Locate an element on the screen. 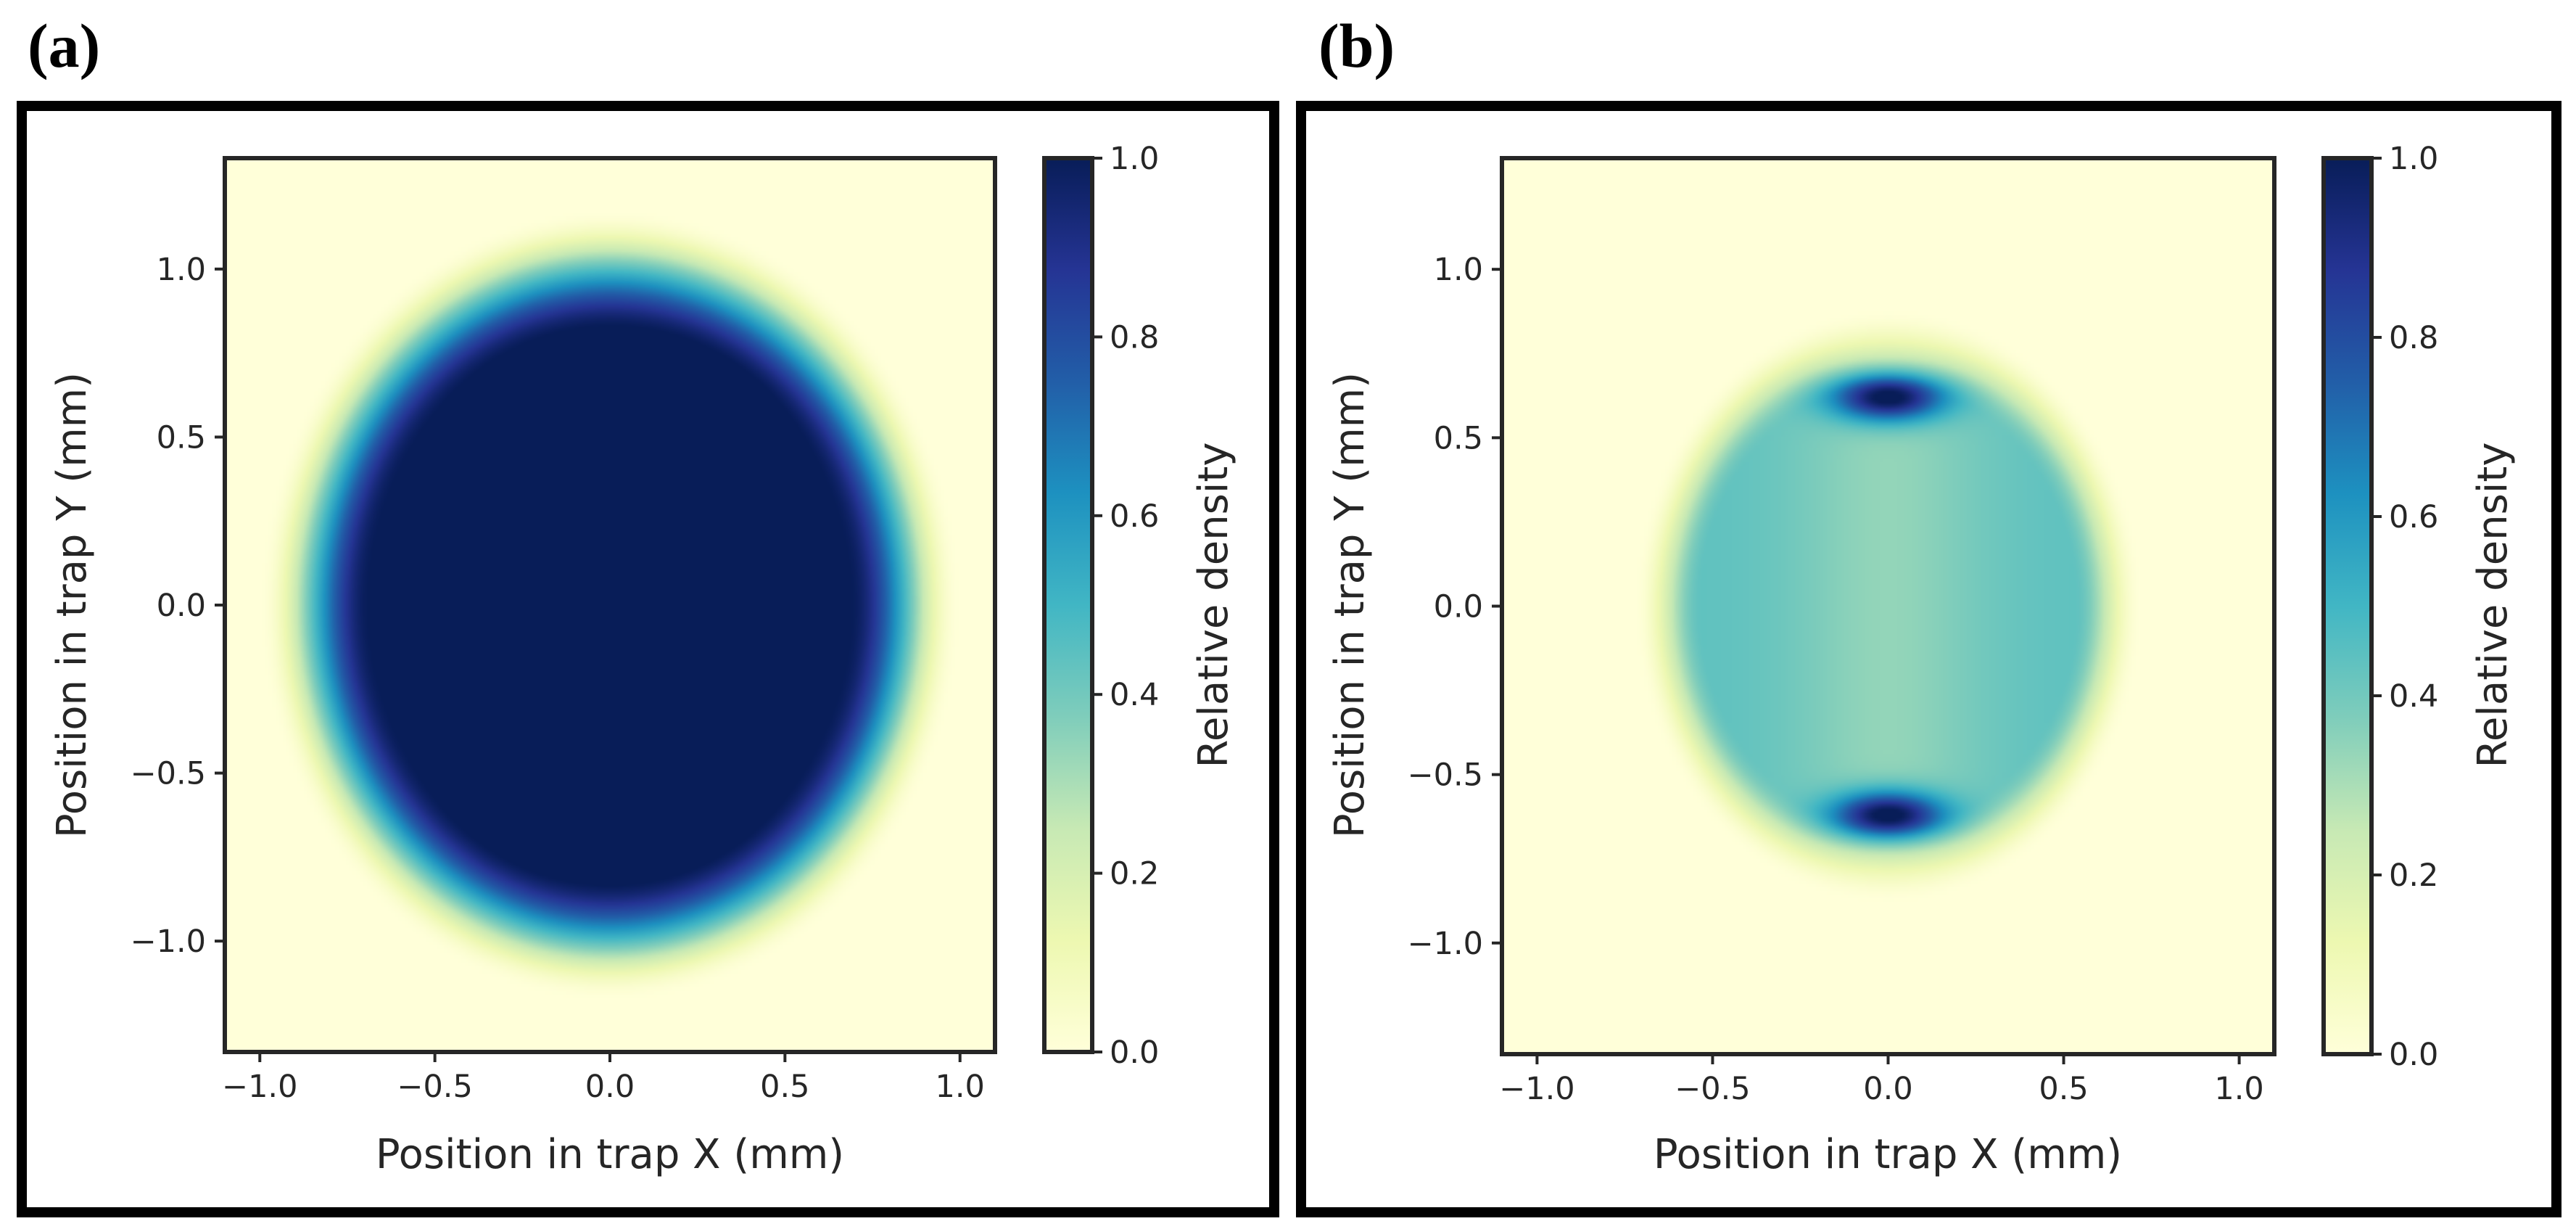 The height and width of the screenshot is (1229, 2576). panel-a-x-tick-label: −1.0 is located at coordinates (259, 1087).